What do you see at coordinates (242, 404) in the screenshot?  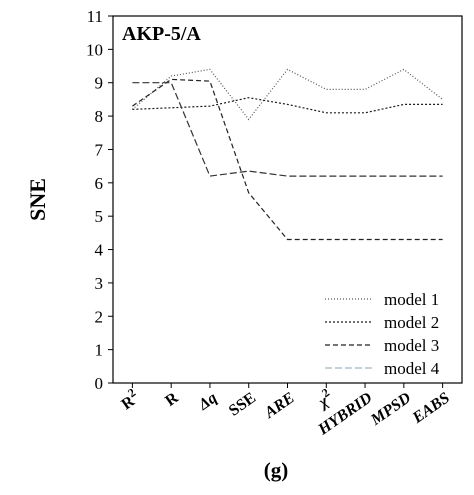 I see `x-tick-label: SSE` at bounding box center [242, 404].